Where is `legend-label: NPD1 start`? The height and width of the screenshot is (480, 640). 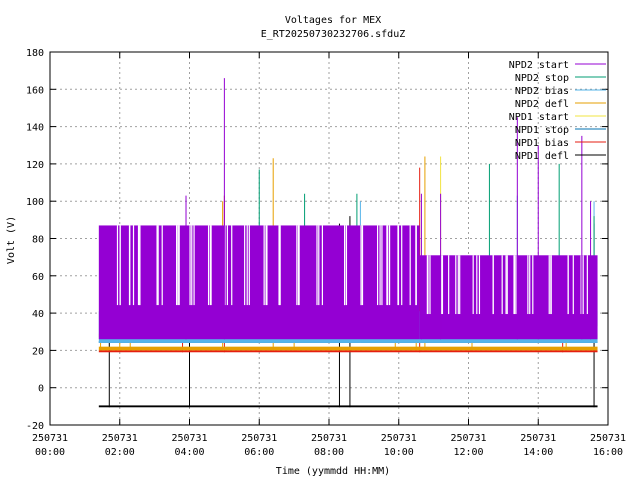
legend-label: NPD1 start is located at coordinates (539, 117).